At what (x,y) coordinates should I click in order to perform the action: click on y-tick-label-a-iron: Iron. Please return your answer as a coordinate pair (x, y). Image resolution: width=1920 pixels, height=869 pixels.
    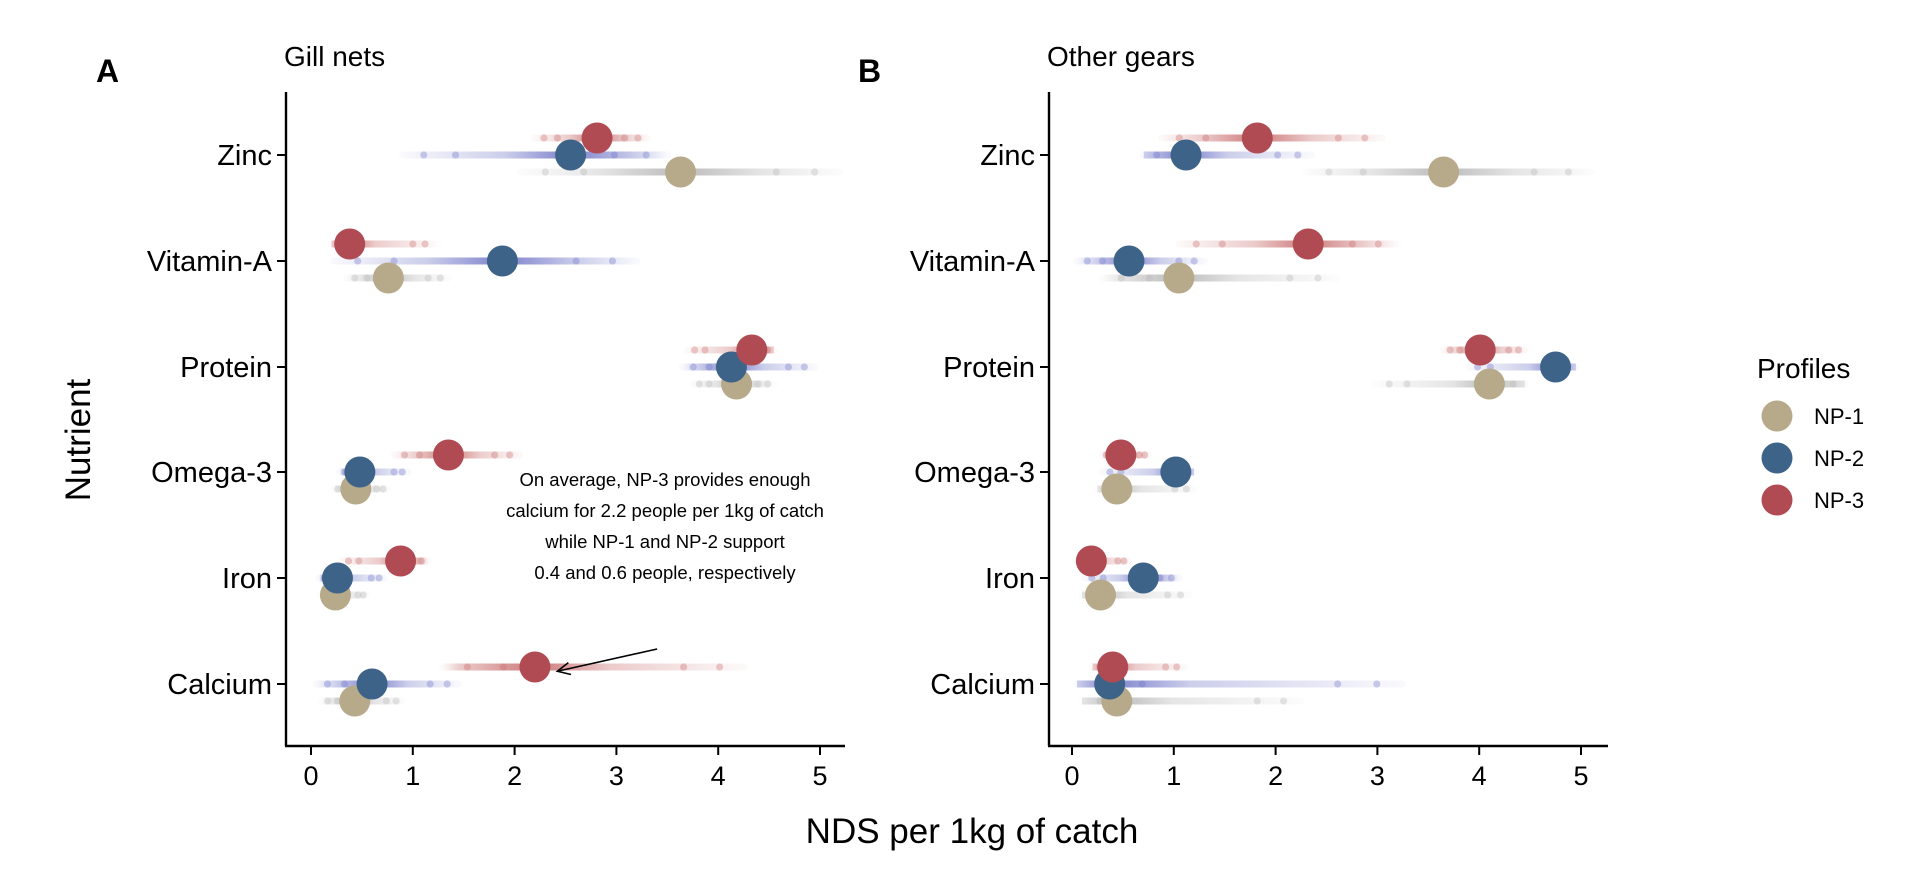
    Looking at the image, I should click on (247, 579).